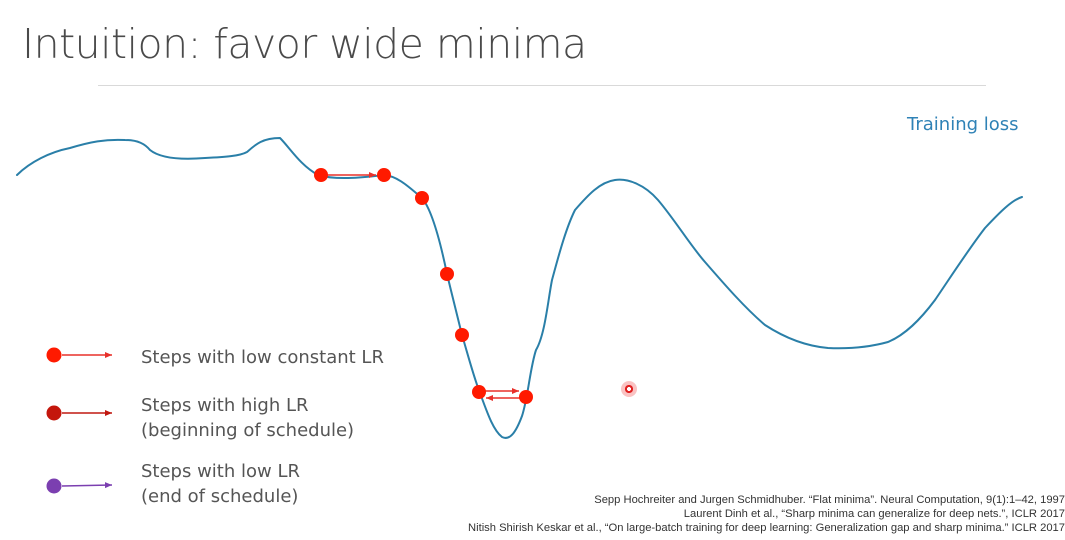  What do you see at coordinates (220, 496) in the screenshot?
I see `legend-sublabel: (end of schedule)` at bounding box center [220, 496].